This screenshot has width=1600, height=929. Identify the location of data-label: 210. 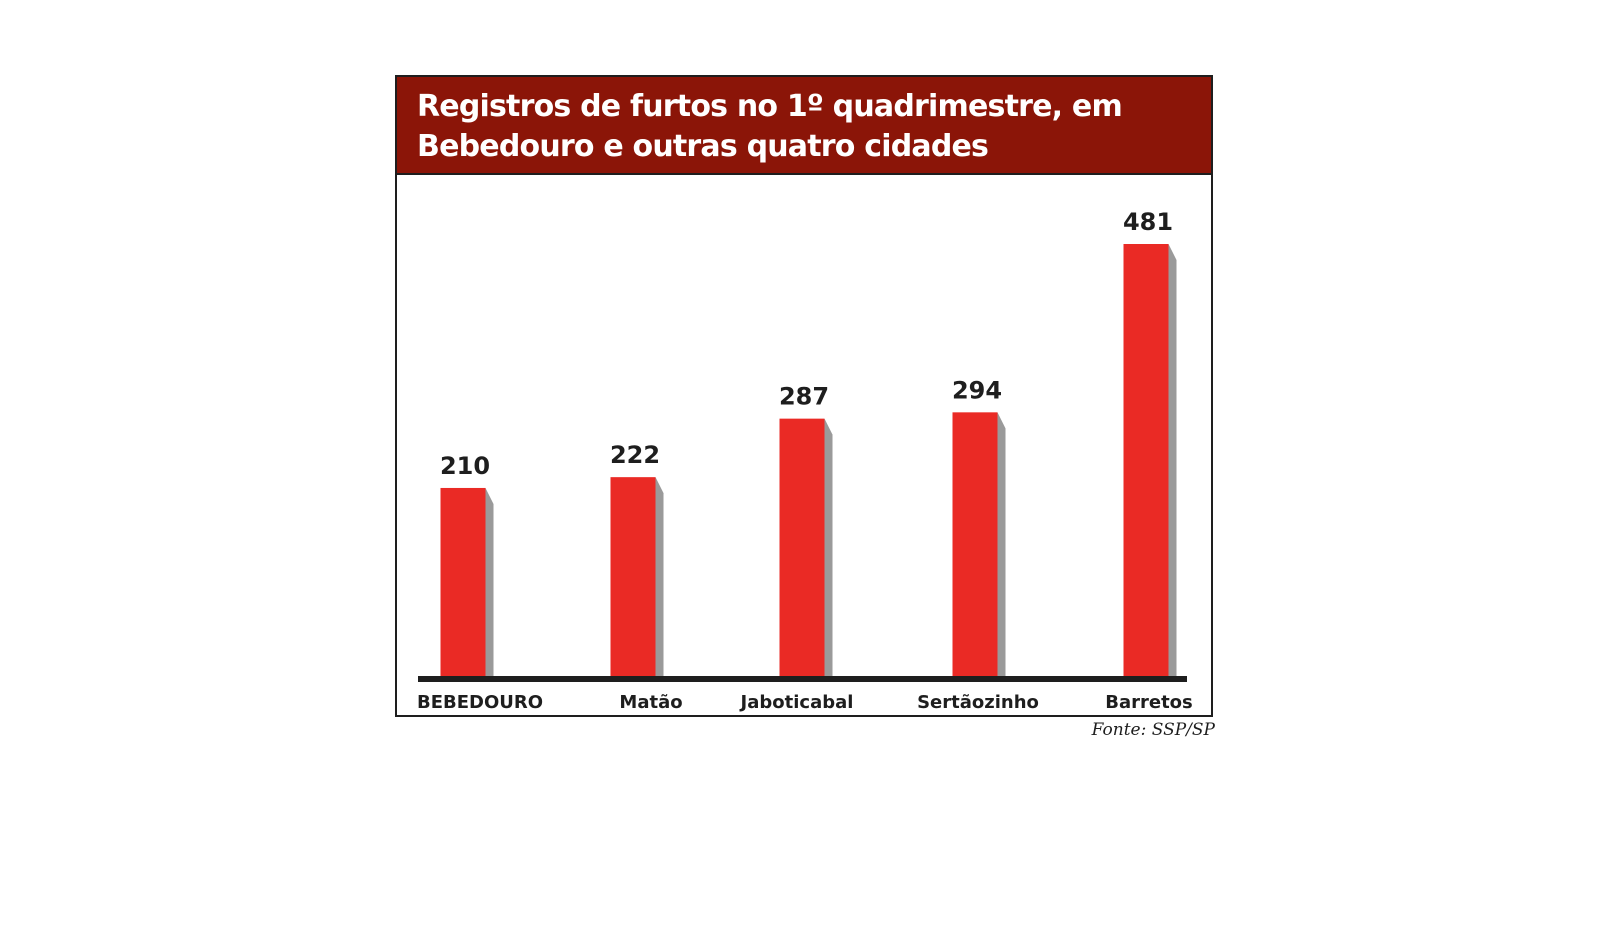
(465, 466).